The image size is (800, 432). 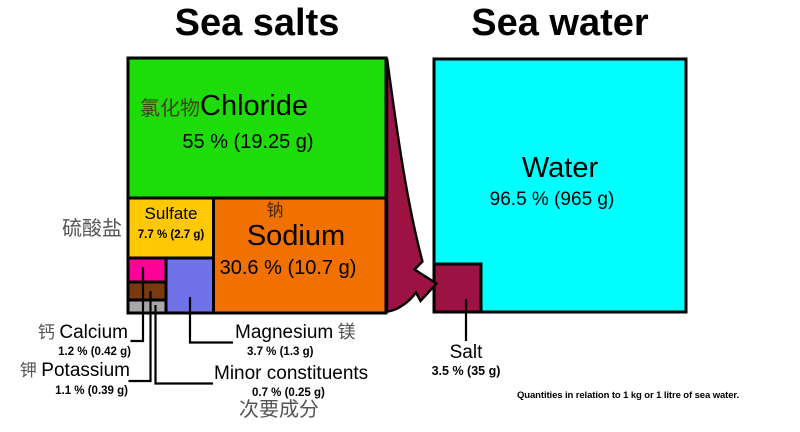 I want to click on salt-box, so click(x=457, y=288).